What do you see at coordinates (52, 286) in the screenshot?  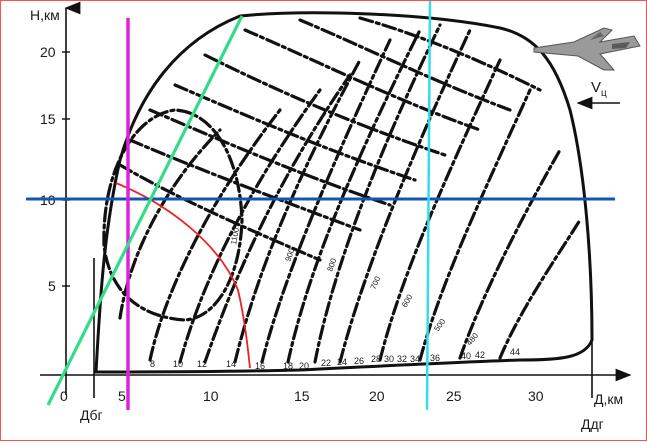 I see `y-tick-label: 5` at bounding box center [52, 286].